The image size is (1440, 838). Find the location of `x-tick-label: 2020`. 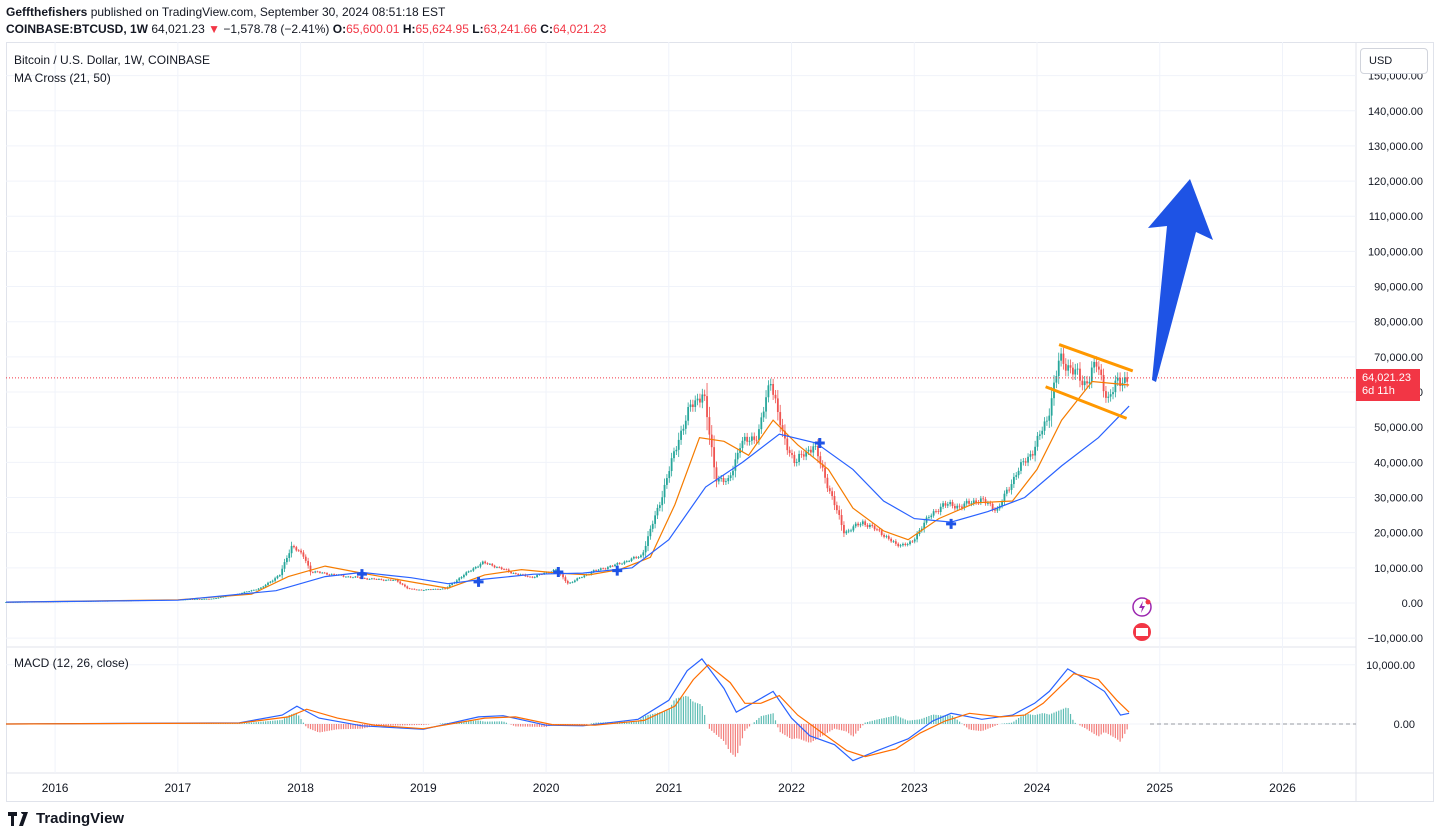

x-tick-label: 2020 is located at coordinates (546, 788).